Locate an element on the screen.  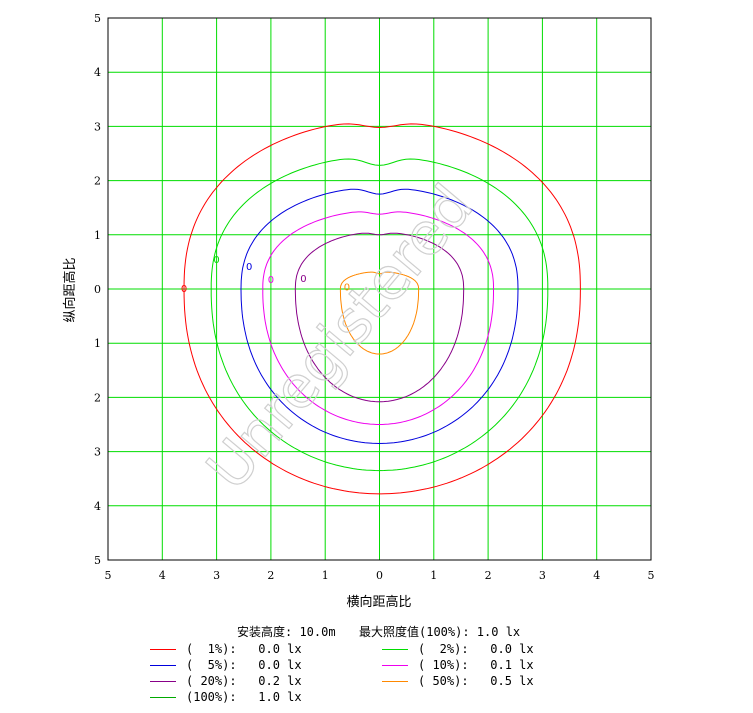
legend-label: ( 5%): 0.0 lx is located at coordinates (244, 665).